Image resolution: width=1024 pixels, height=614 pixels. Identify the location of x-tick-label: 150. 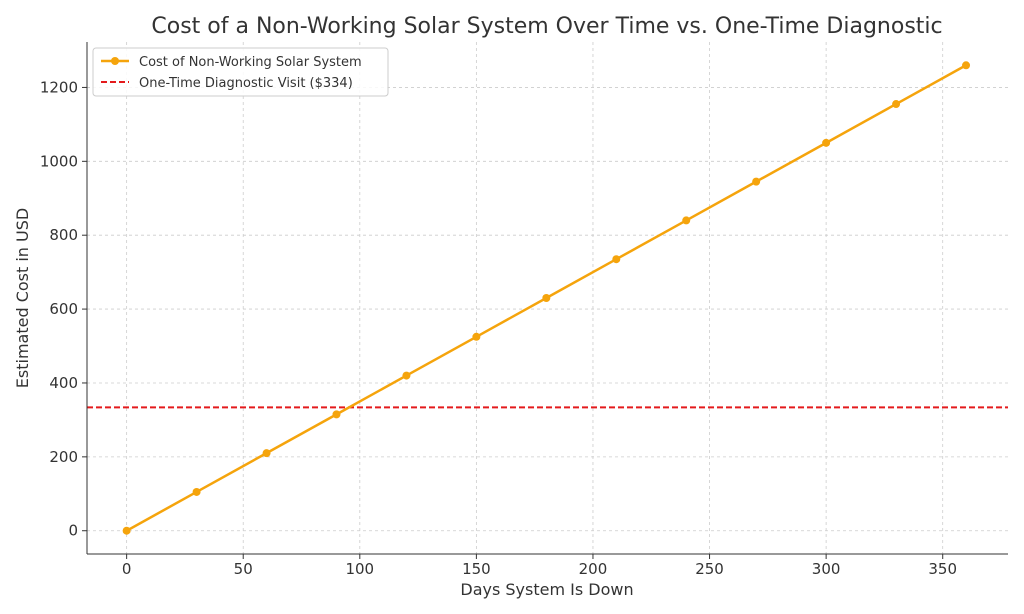
(476, 569).